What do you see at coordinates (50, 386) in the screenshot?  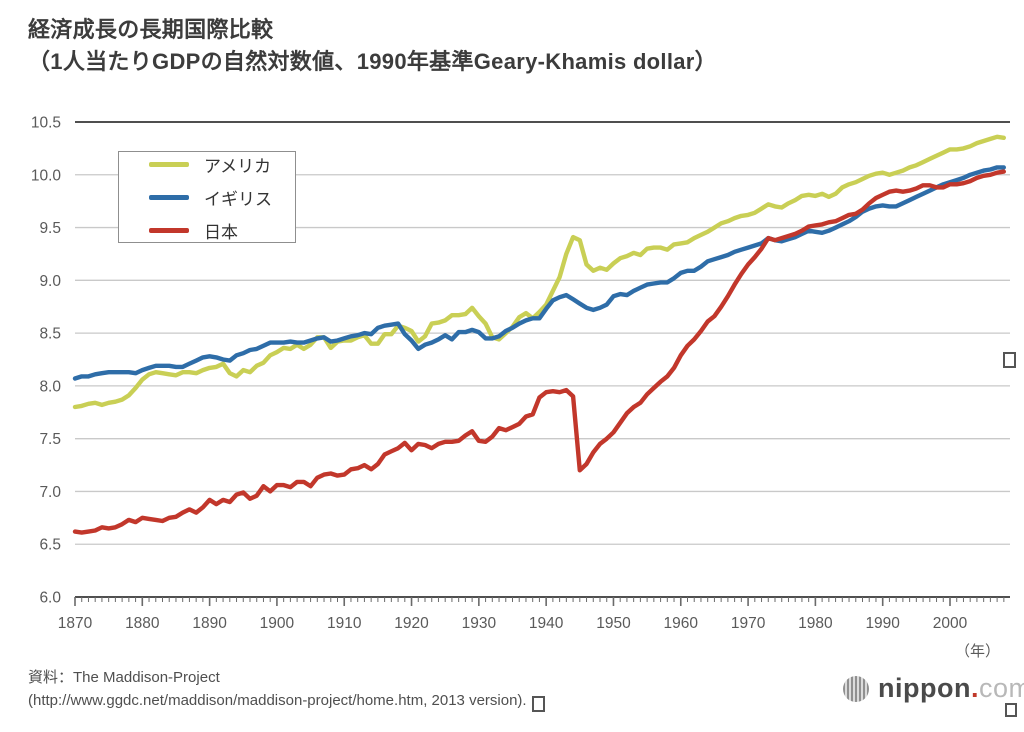 I see `svg-text: 8.0` at bounding box center [50, 386].